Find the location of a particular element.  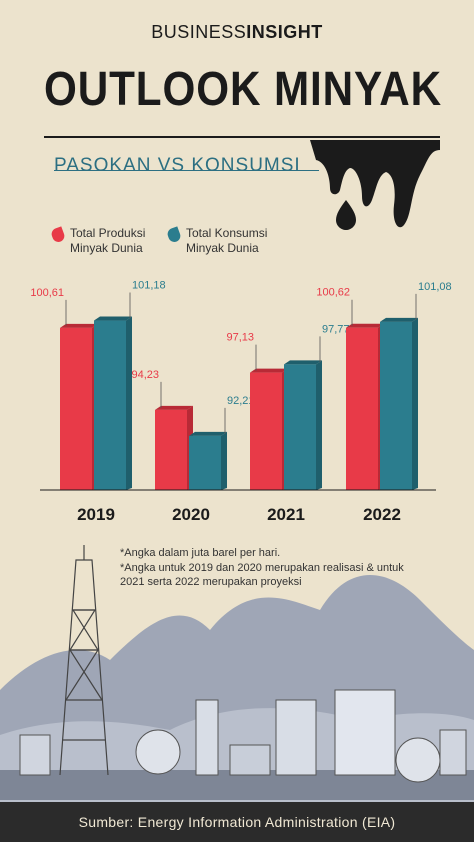

bar-produksi-2021 is located at coordinates (266, 431).